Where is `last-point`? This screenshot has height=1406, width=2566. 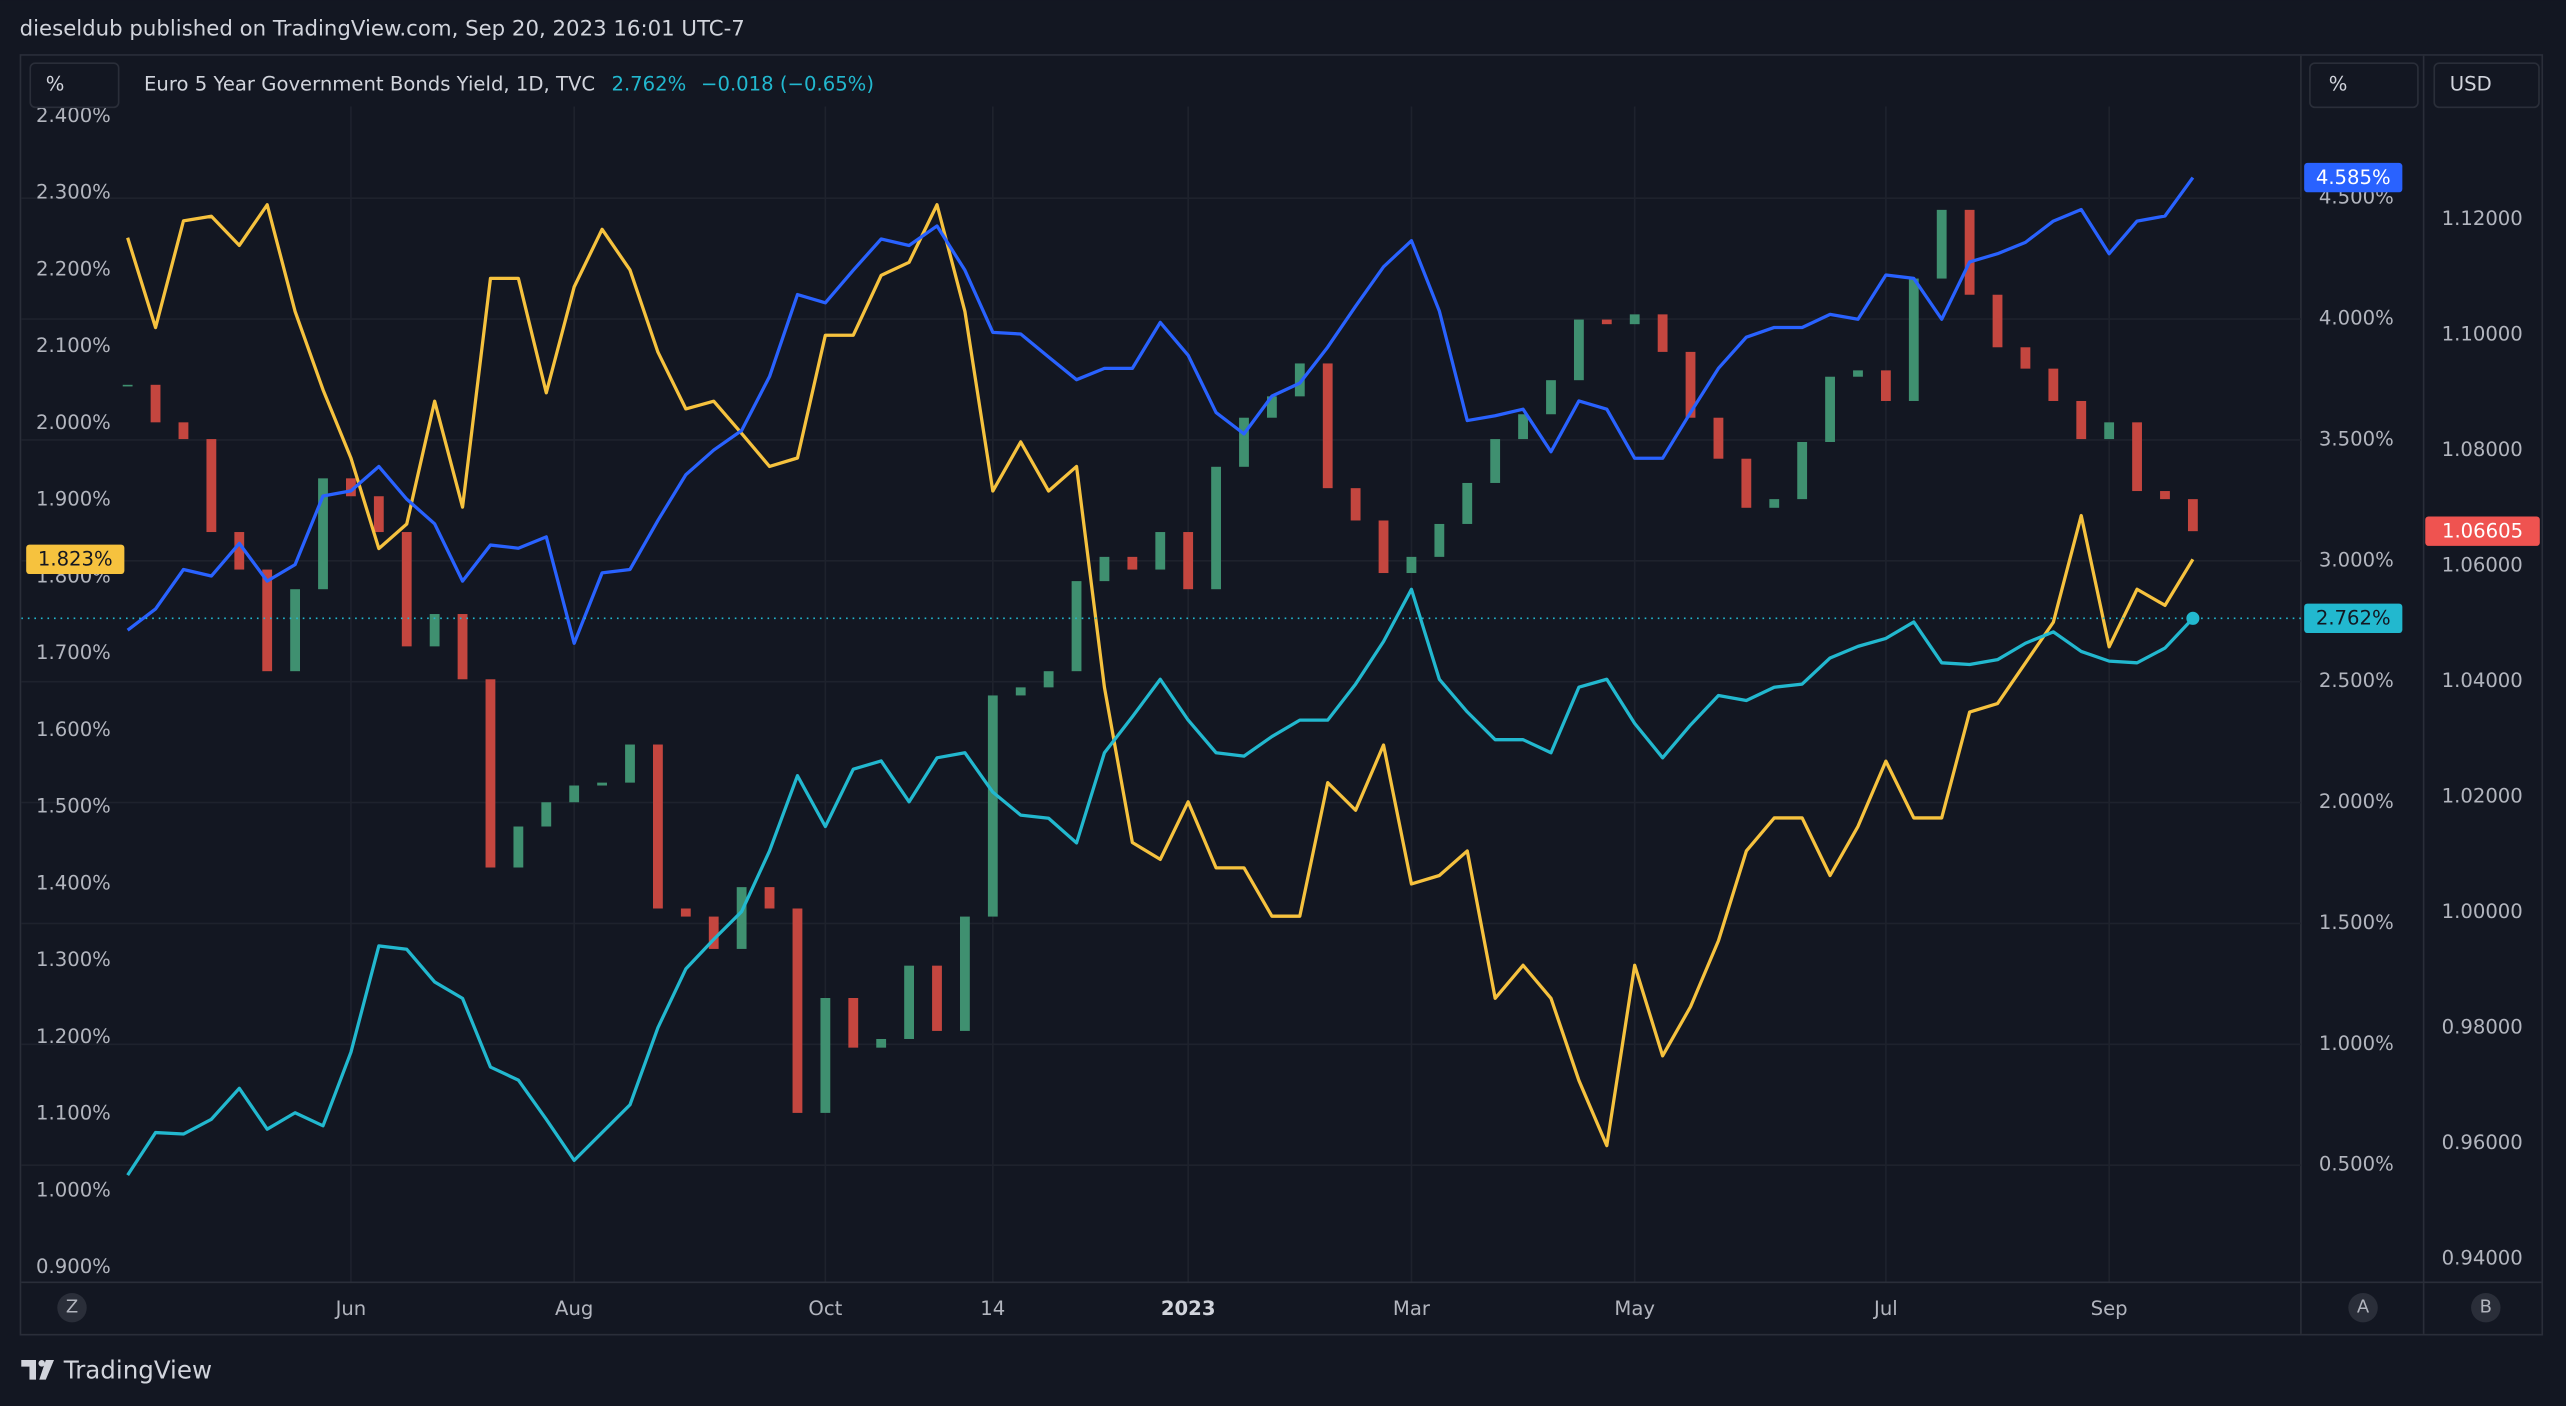
last-point is located at coordinates (2193, 618).